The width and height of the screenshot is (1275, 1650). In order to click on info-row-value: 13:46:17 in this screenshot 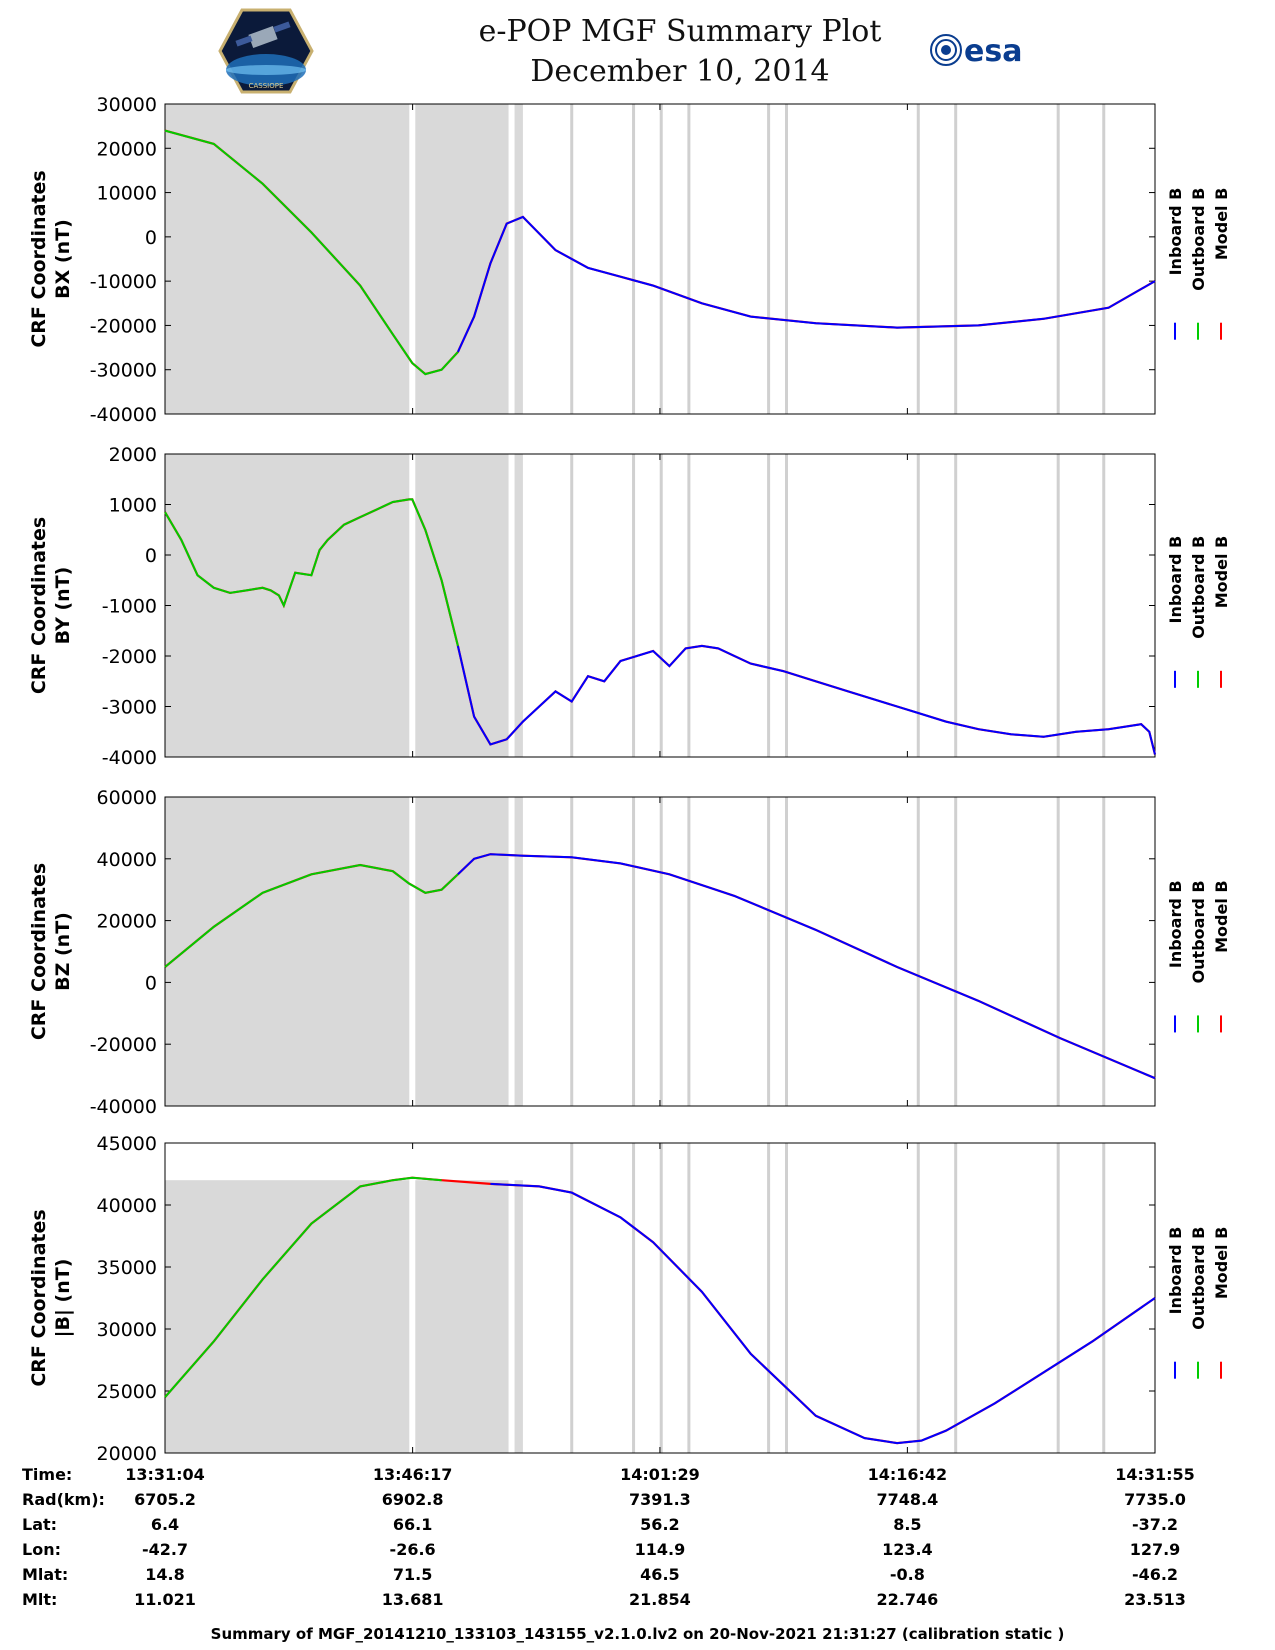, I will do `click(413, 1474)`.